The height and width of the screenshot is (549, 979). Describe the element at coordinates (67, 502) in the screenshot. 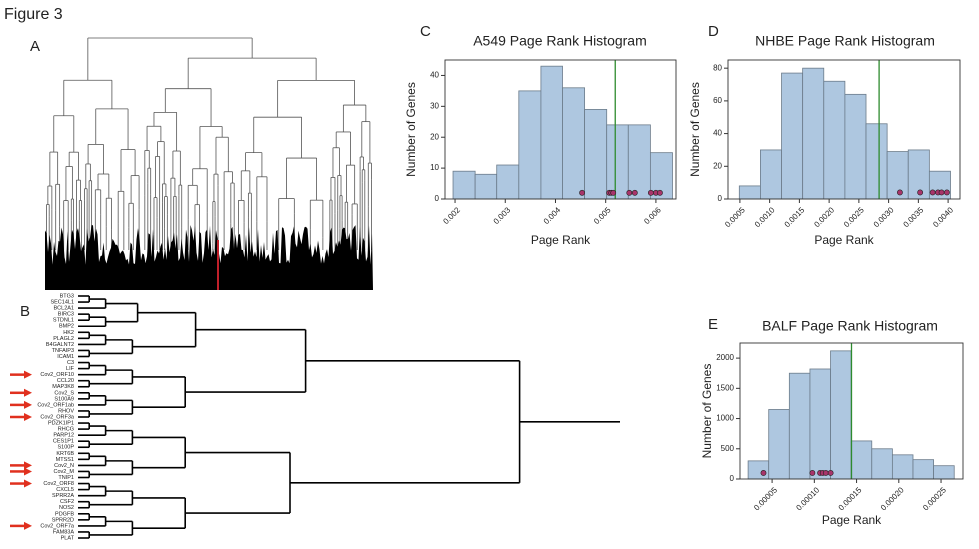

I see `gene-label: CSF2` at that location.